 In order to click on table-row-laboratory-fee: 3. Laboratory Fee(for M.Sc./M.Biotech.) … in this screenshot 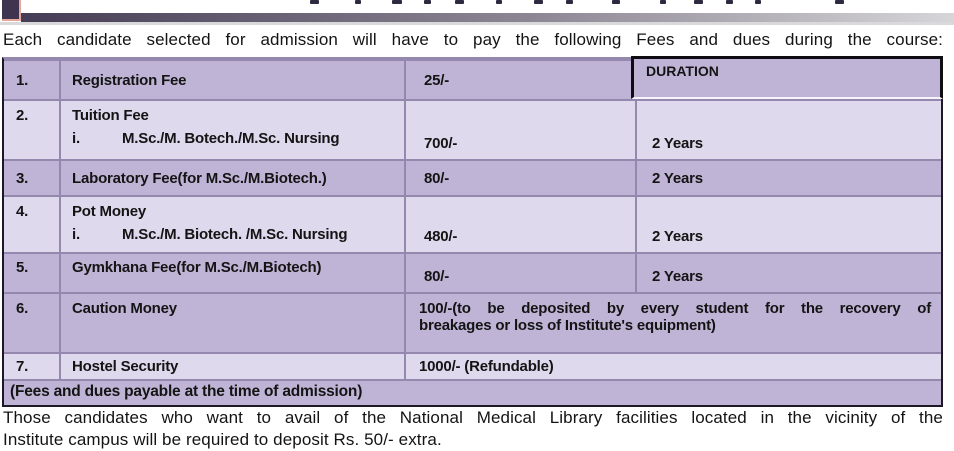, I will do `click(472, 177)`.